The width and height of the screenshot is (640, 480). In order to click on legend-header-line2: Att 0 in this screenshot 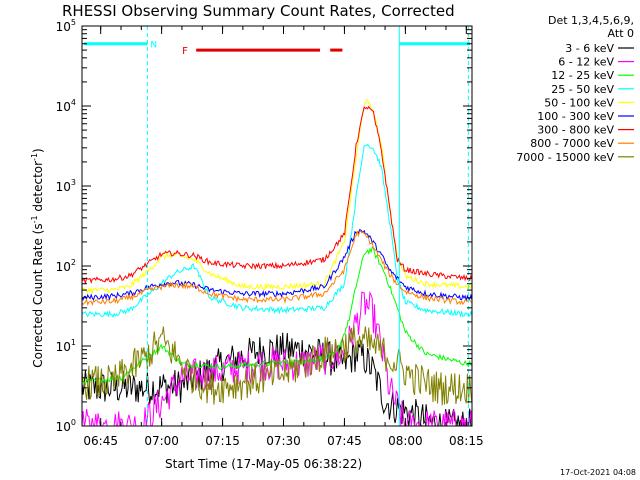, I will do `click(621, 33)`.